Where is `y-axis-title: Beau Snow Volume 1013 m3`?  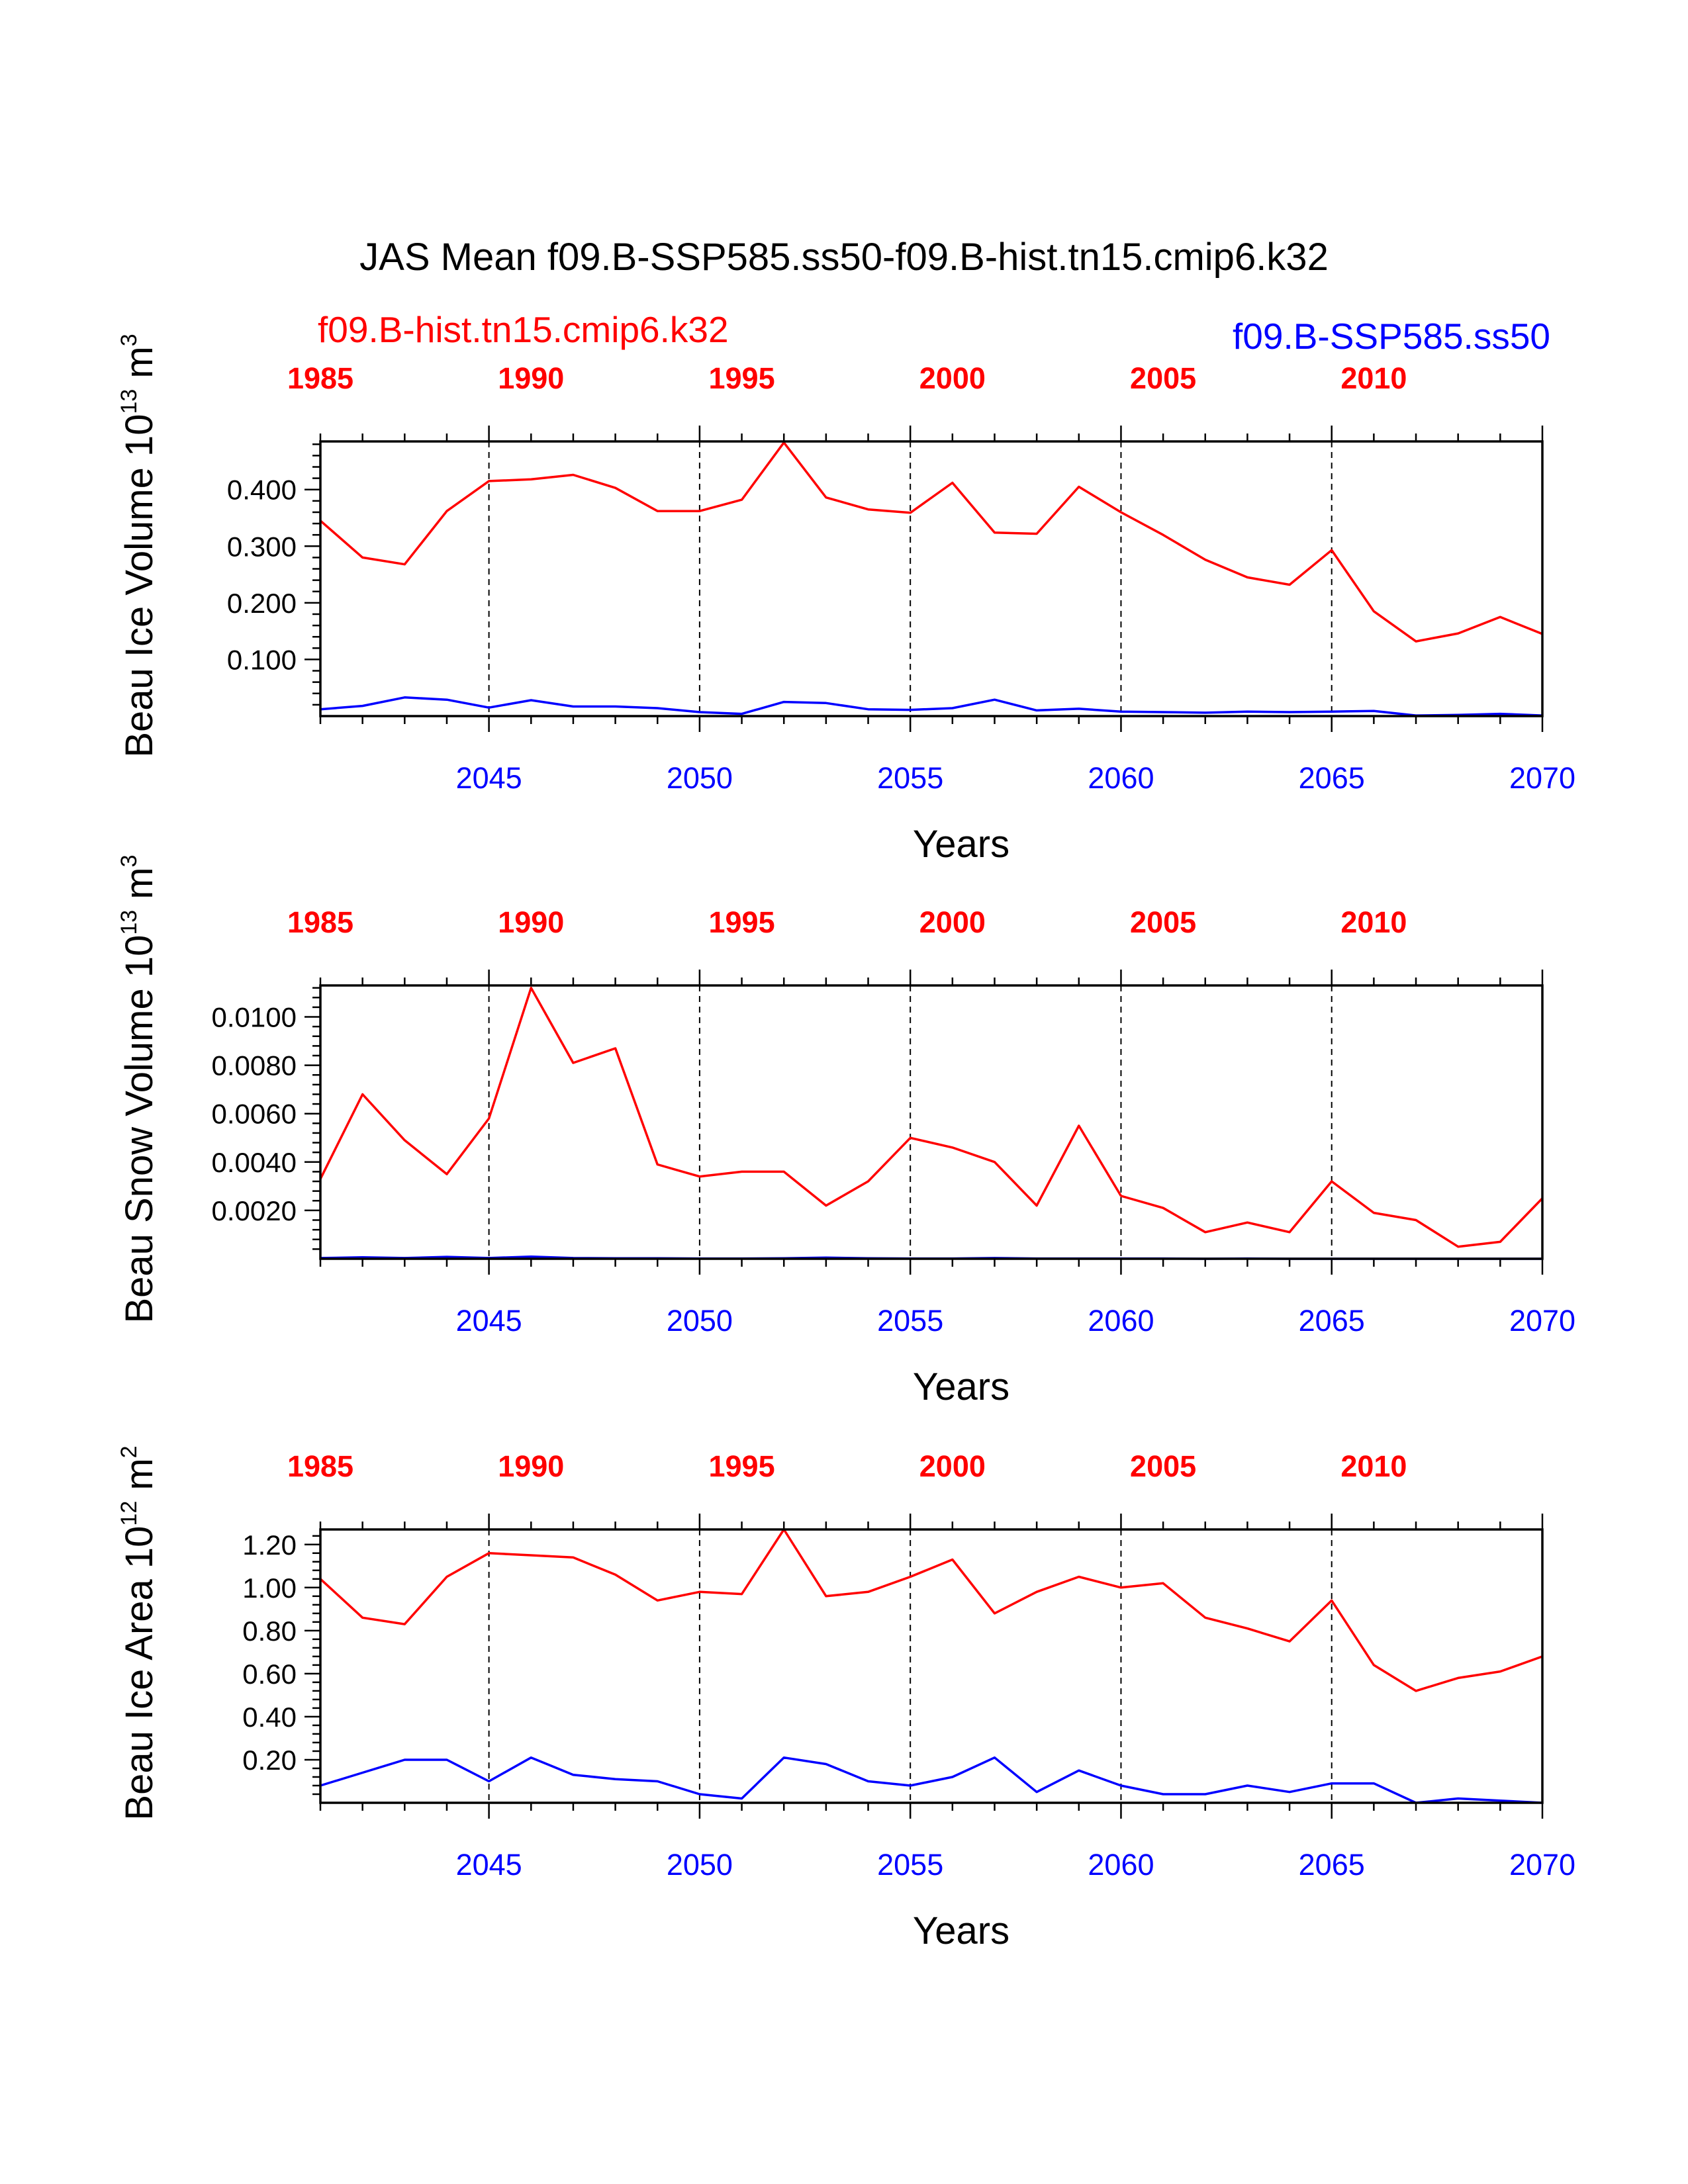
y-axis-title: Beau Snow Volume 1013 m3 is located at coordinates (139, 1088).